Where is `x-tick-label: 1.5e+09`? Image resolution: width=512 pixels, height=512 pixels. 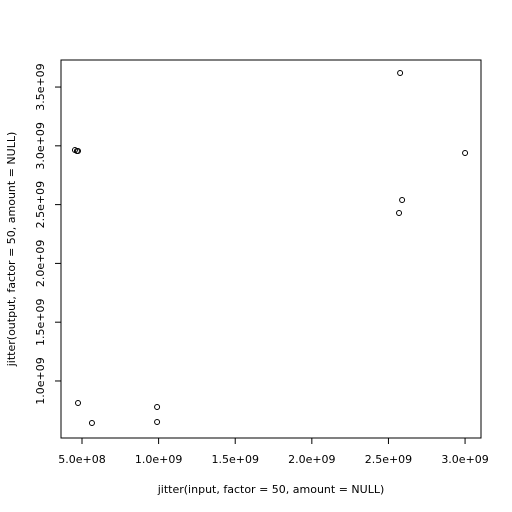
x-tick-label: 1.5e+09 is located at coordinates (234, 459).